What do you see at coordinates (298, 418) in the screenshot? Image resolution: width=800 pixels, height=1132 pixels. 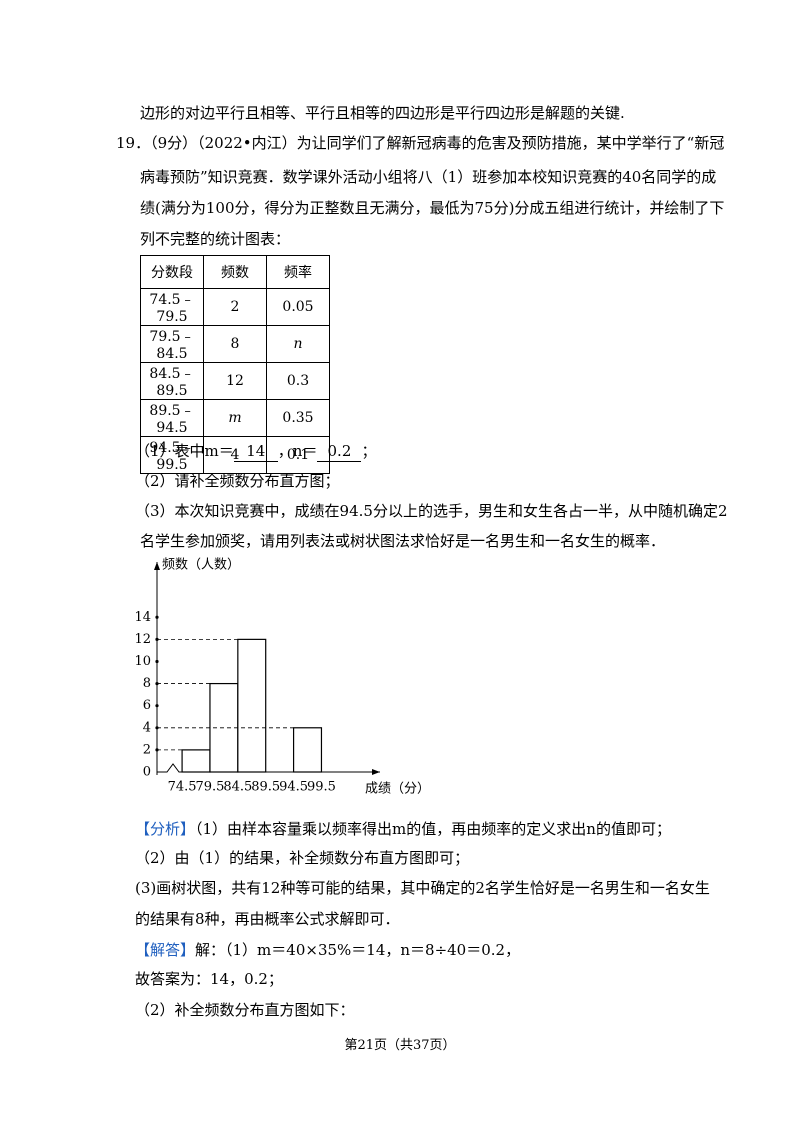 I see `table-cell: 0.35` at bounding box center [298, 418].